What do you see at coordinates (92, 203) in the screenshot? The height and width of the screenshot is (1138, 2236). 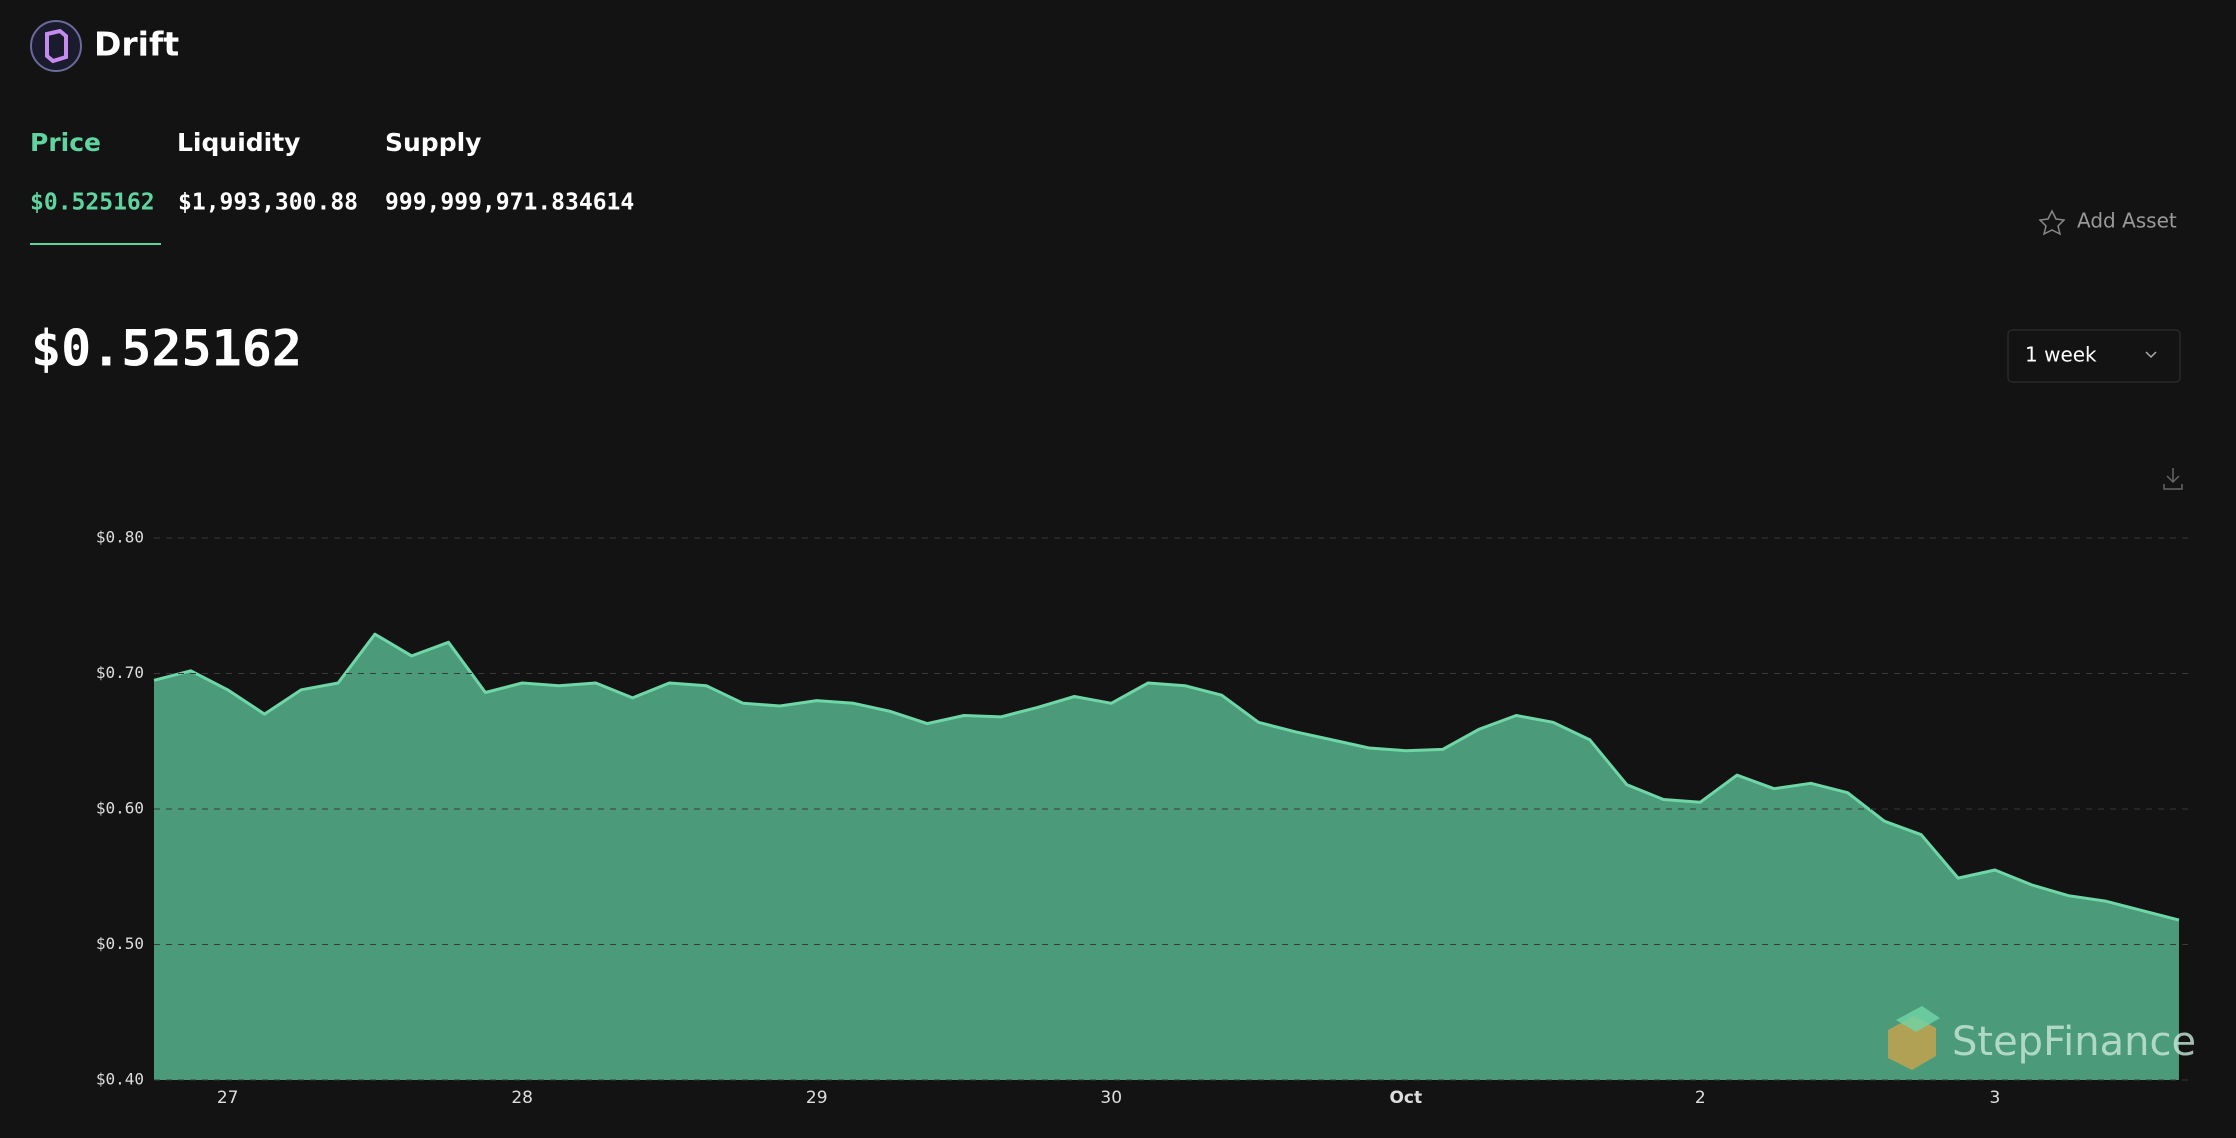 I see `tab-value: $0.525162` at bounding box center [92, 203].